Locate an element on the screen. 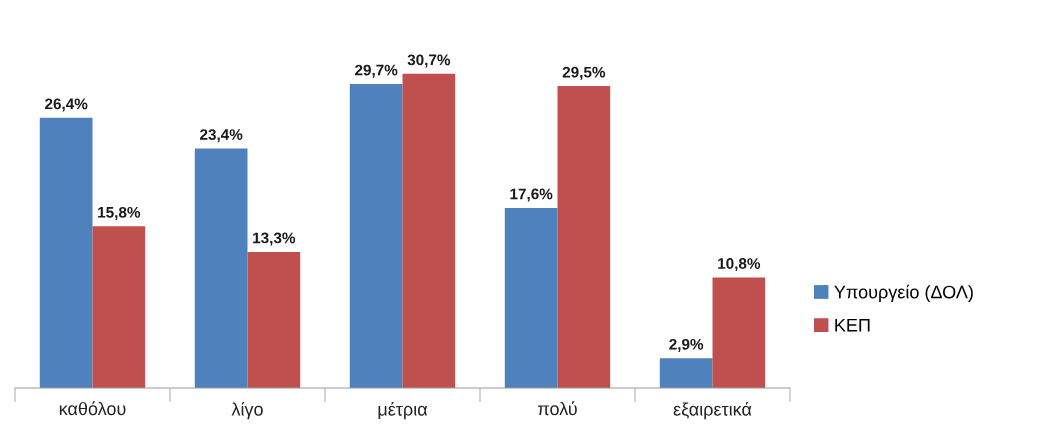 This screenshot has width=1037, height=432. data-label: 13,3% is located at coordinates (274, 239).